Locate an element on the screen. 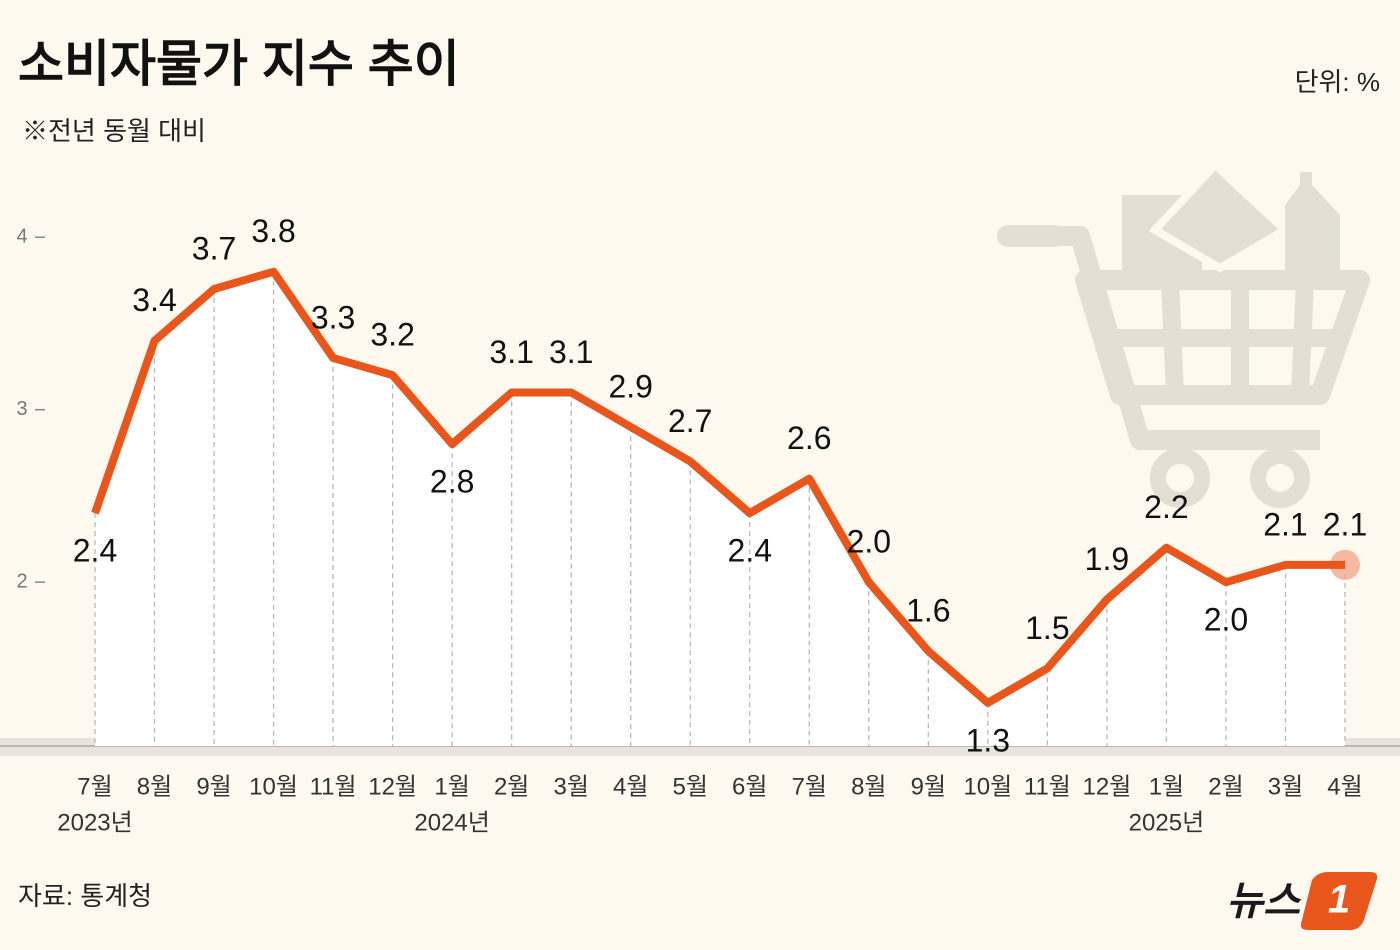 This screenshot has width=1400, height=950. x-tick-label: 6월 is located at coordinates (749, 786).